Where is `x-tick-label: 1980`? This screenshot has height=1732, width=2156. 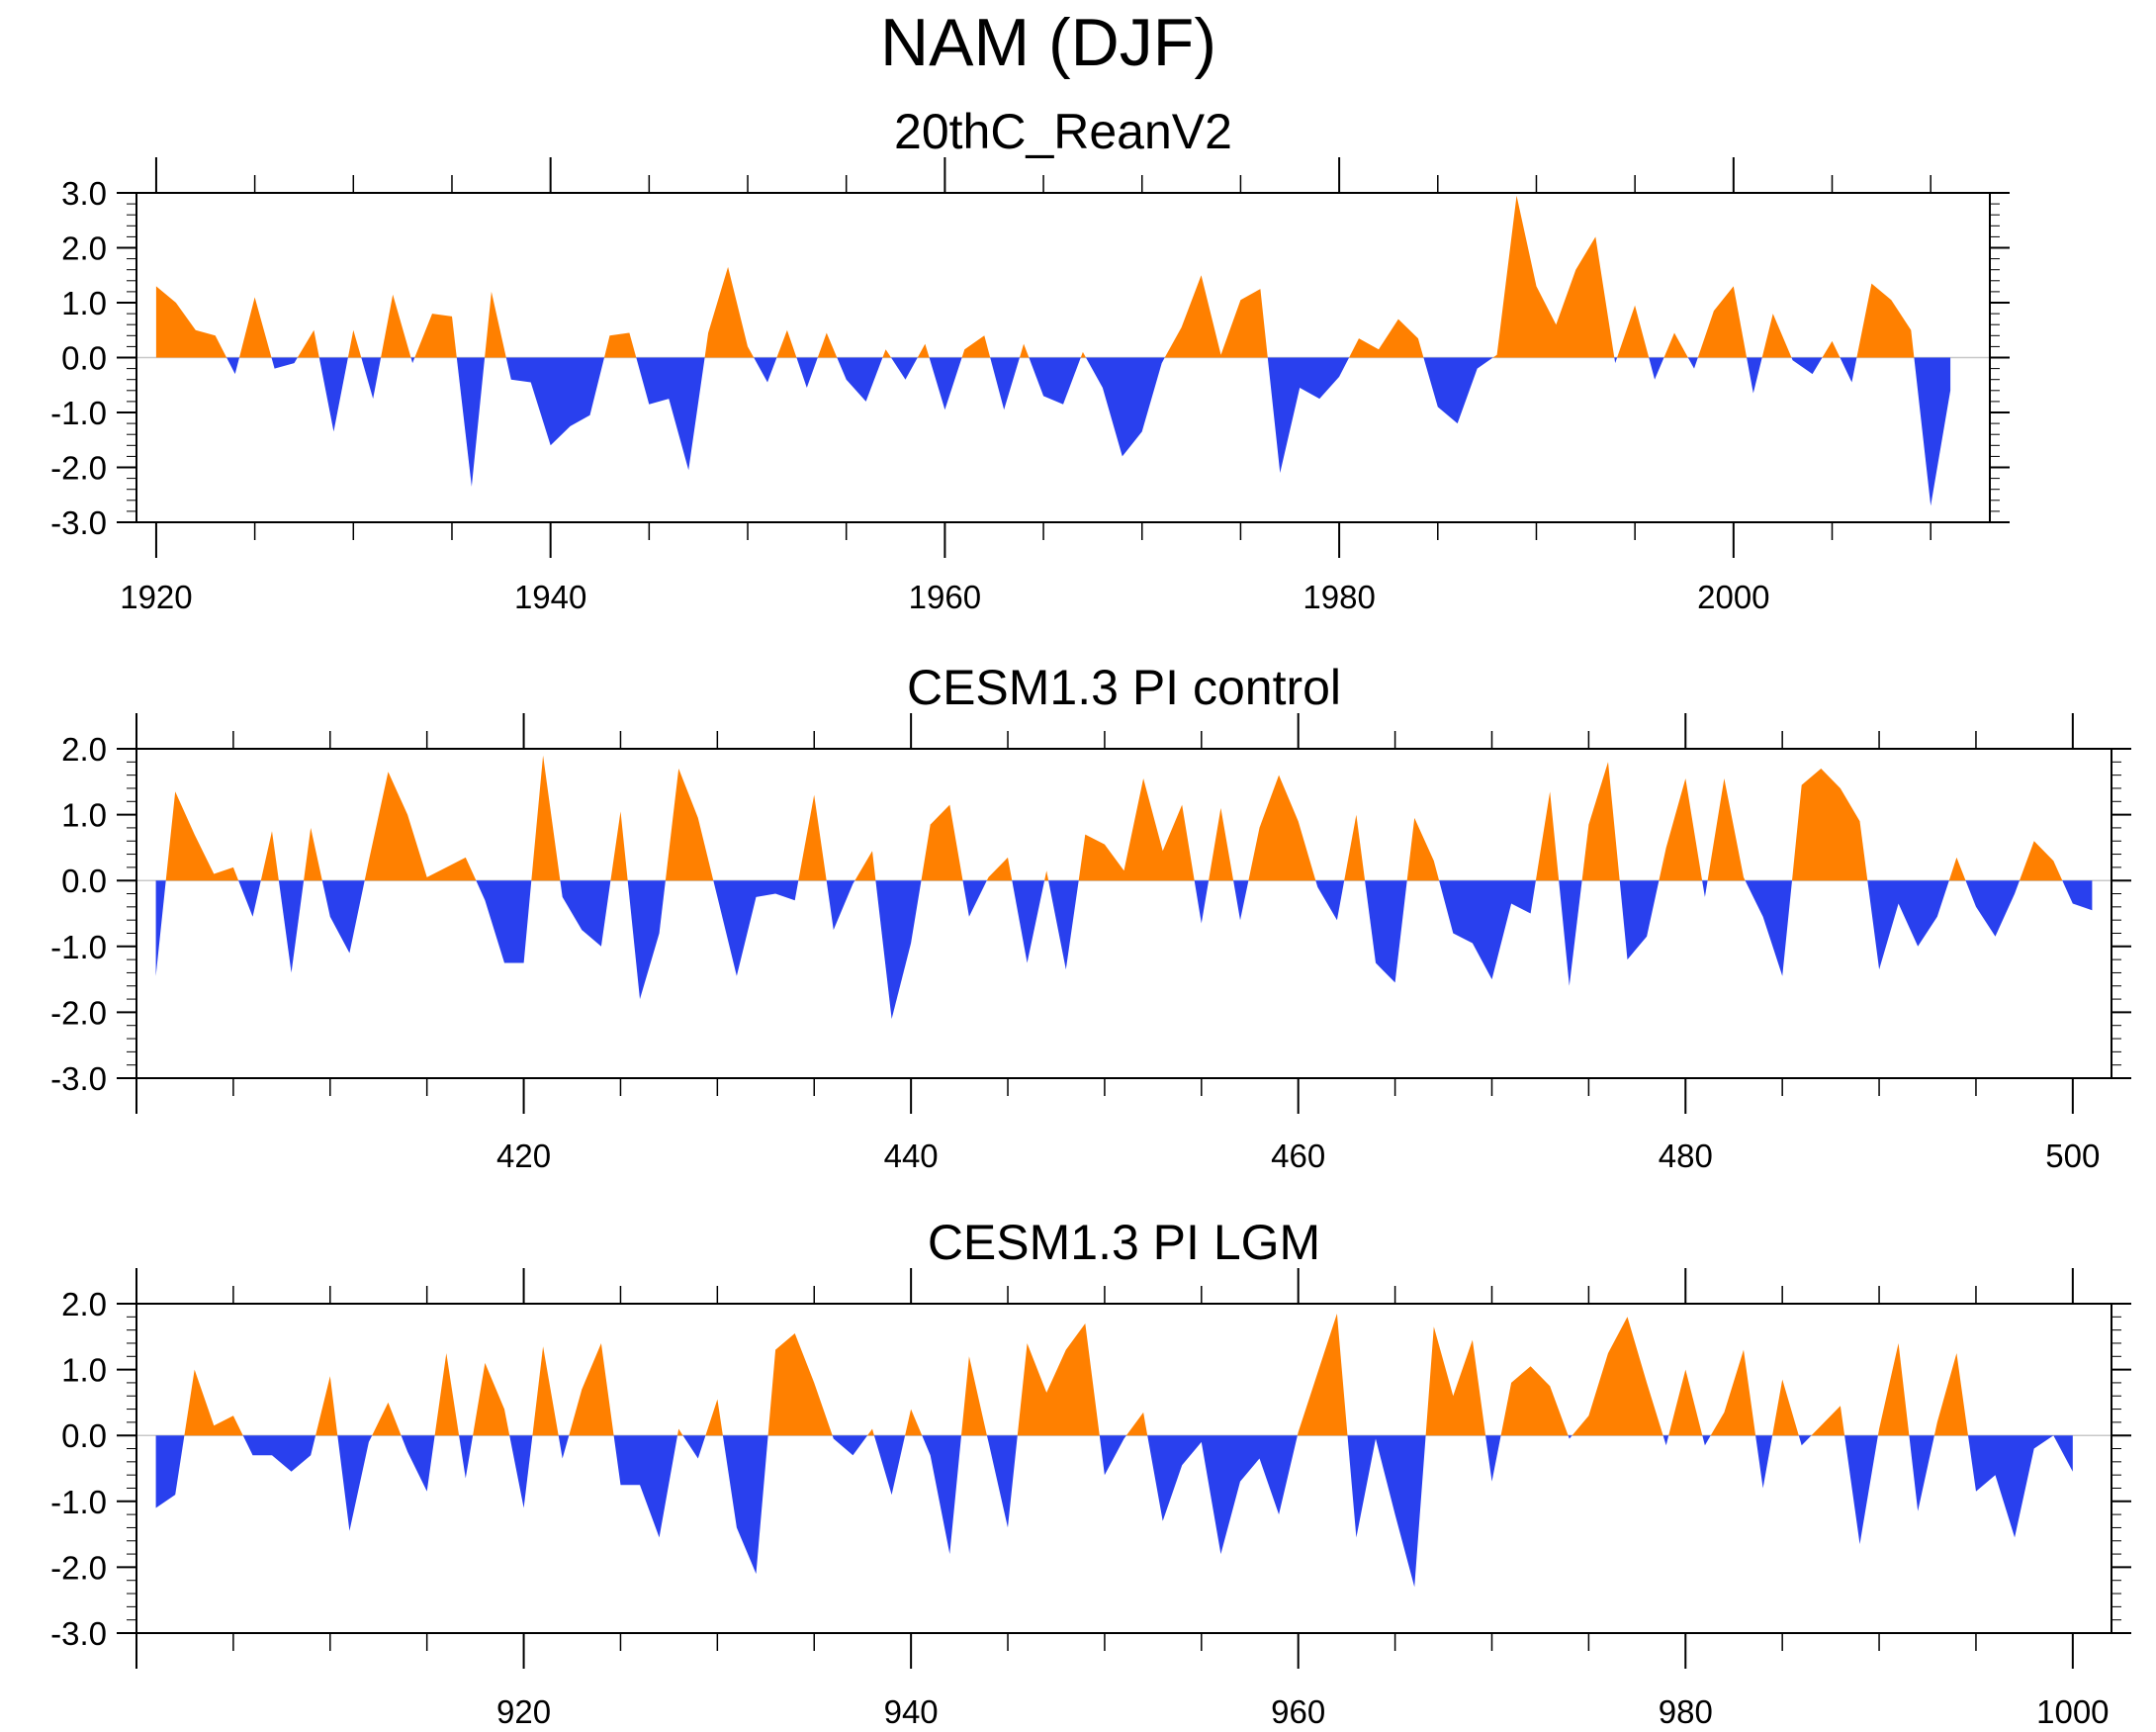
x-tick-label: 1980 is located at coordinates (1339, 597).